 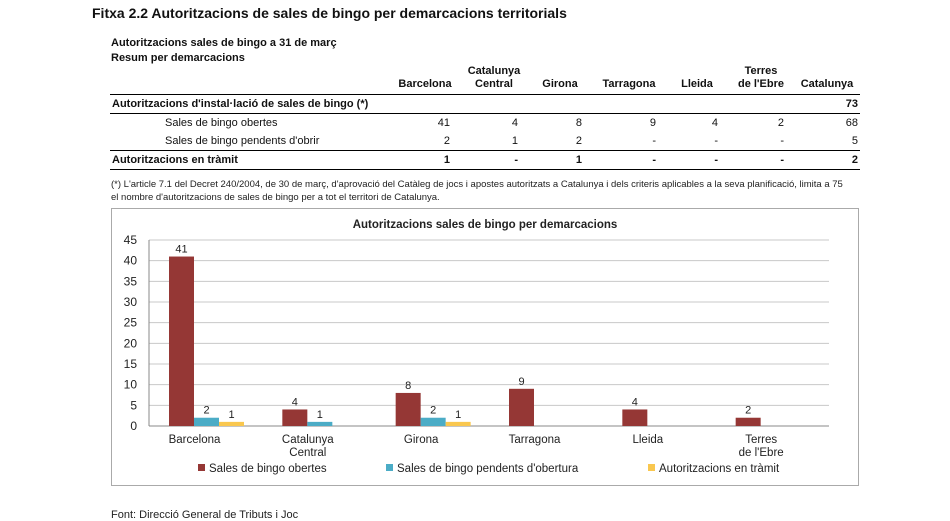 I want to click on y-tick-label: 0, so click(x=133, y=426).